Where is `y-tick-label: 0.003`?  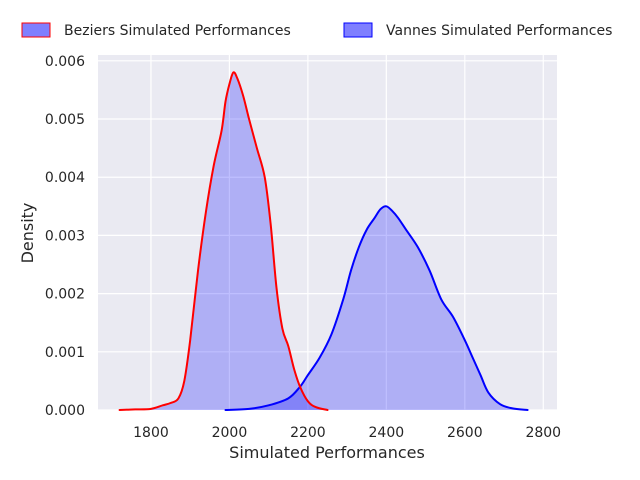
y-tick-label: 0.003 is located at coordinates (65, 236).